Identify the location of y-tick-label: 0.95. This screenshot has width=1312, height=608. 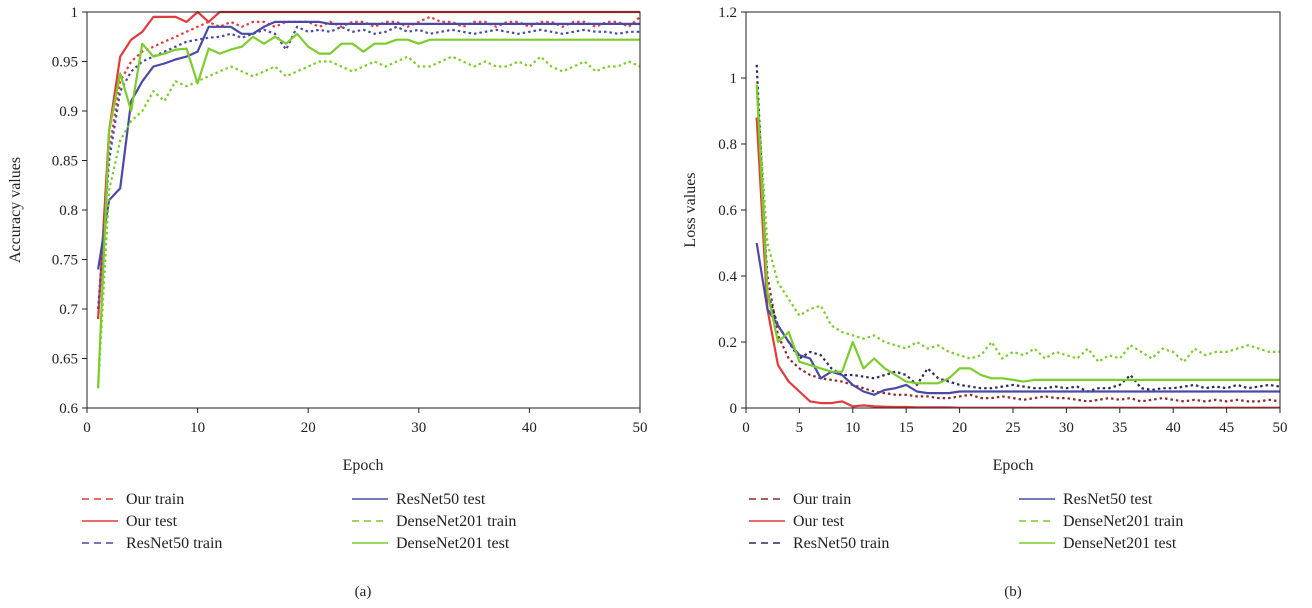
(65, 63).